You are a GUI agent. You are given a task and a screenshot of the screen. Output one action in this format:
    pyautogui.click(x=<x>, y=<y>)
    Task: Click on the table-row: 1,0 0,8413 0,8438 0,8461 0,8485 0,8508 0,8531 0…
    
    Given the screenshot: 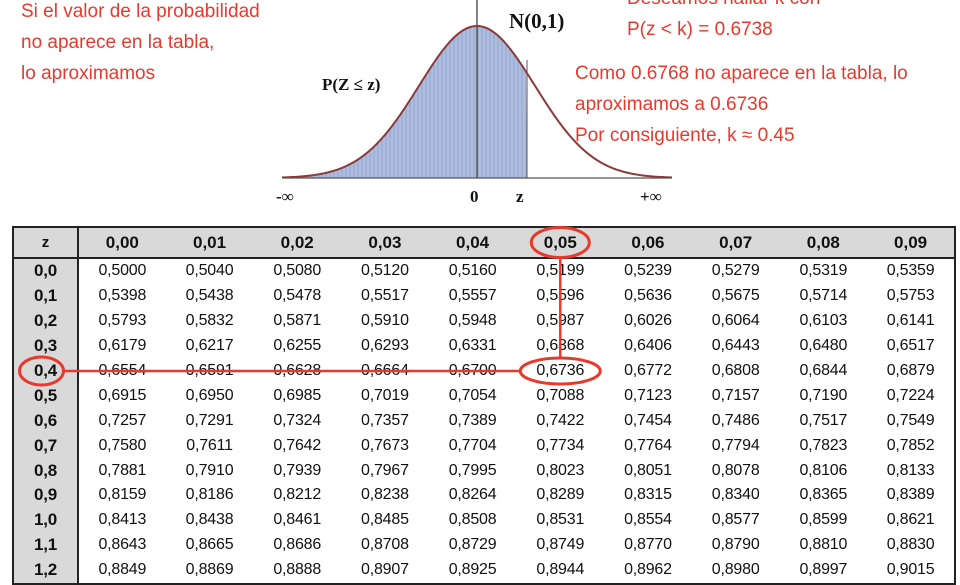 What is the action you would take?
    pyautogui.click(x=484, y=520)
    